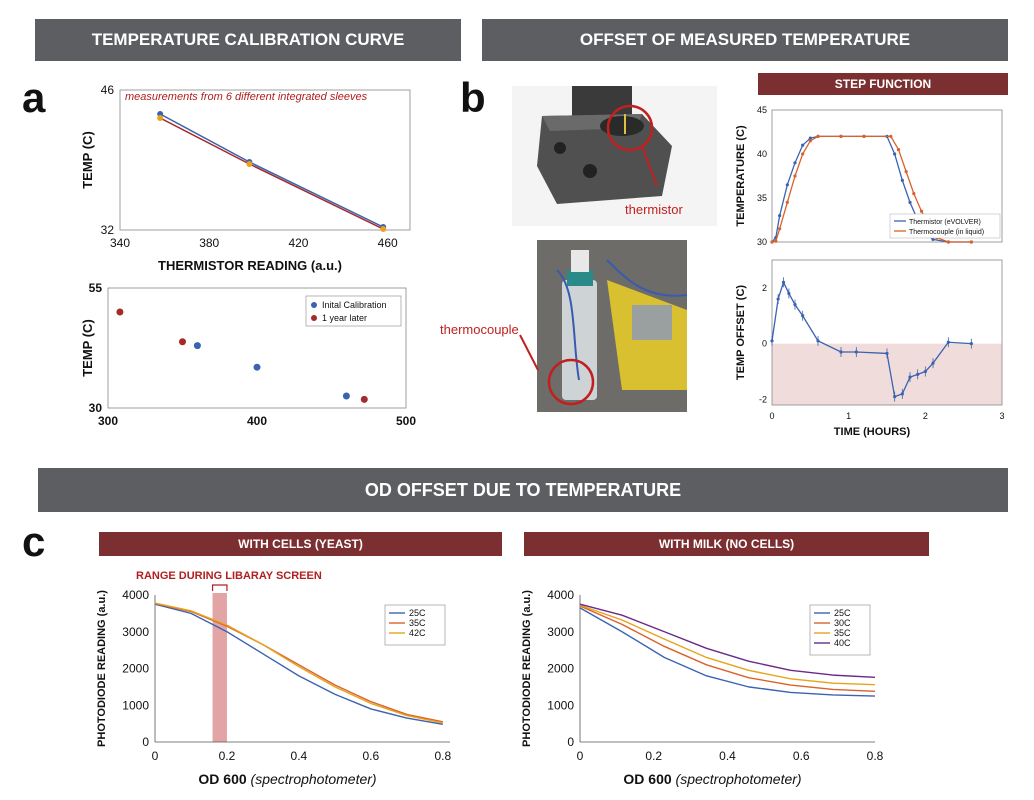  Describe the element at coordinates (442, 756) in the screenshot. I see `c1-xtick-label: 0.8` at that location.